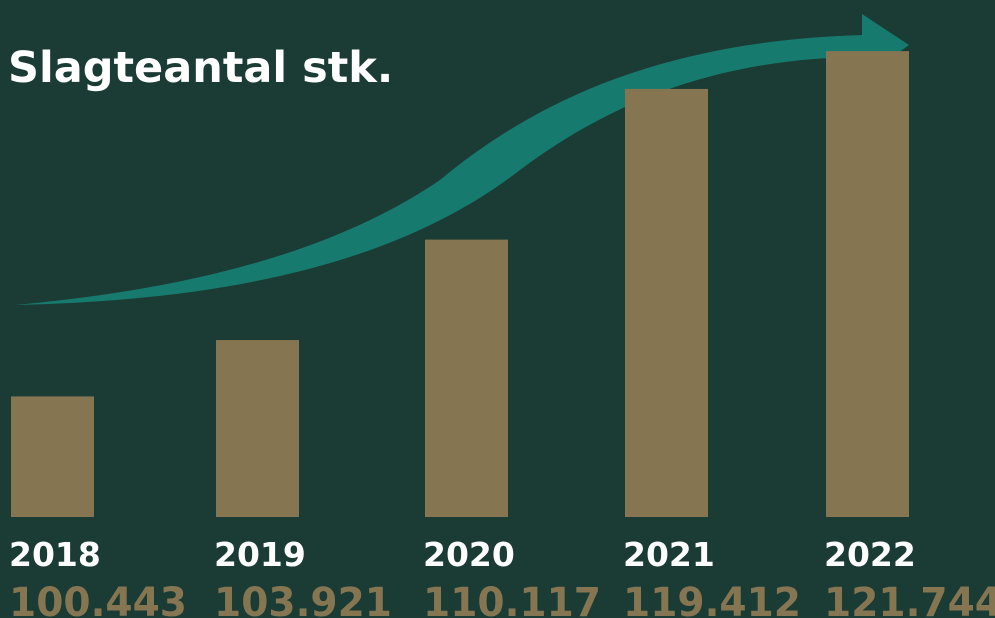 Image resolution: width=995 pixels, height=618 pixels. What do you see at coordinates (909, 599) in the screenshot?
I see `value-label-2022: 121.744` at bounding box center [909, 599].